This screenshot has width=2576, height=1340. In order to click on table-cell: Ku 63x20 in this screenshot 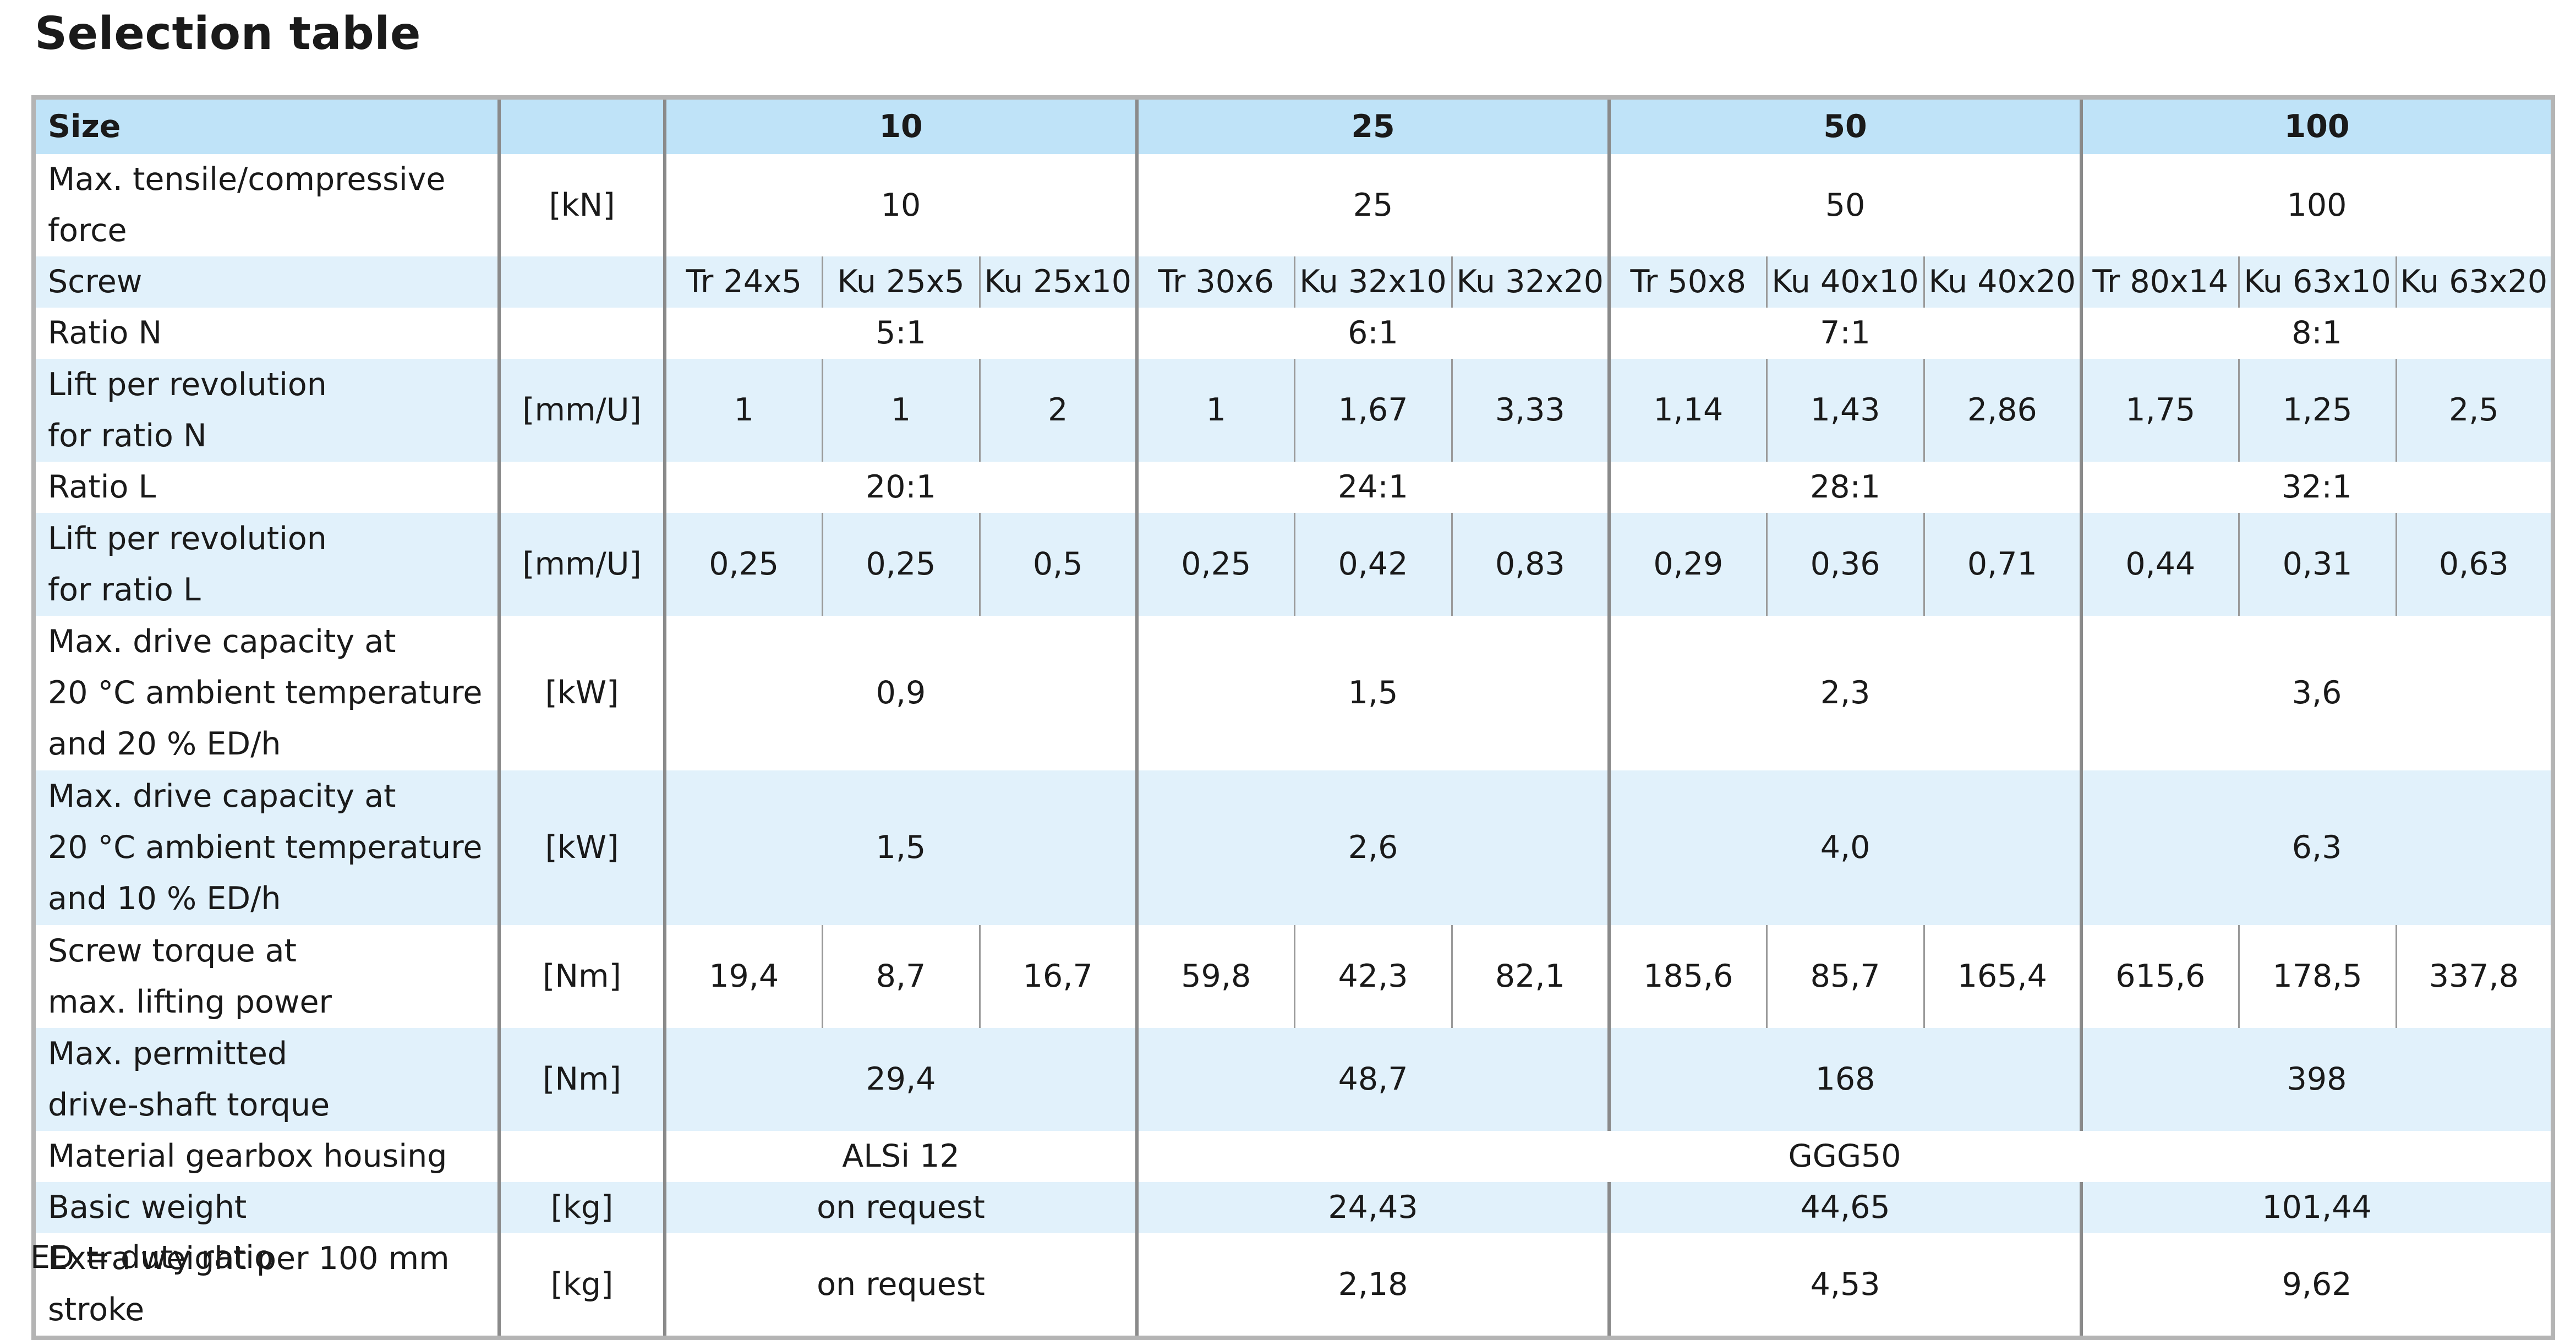, I will do `click(2474, 282)`.